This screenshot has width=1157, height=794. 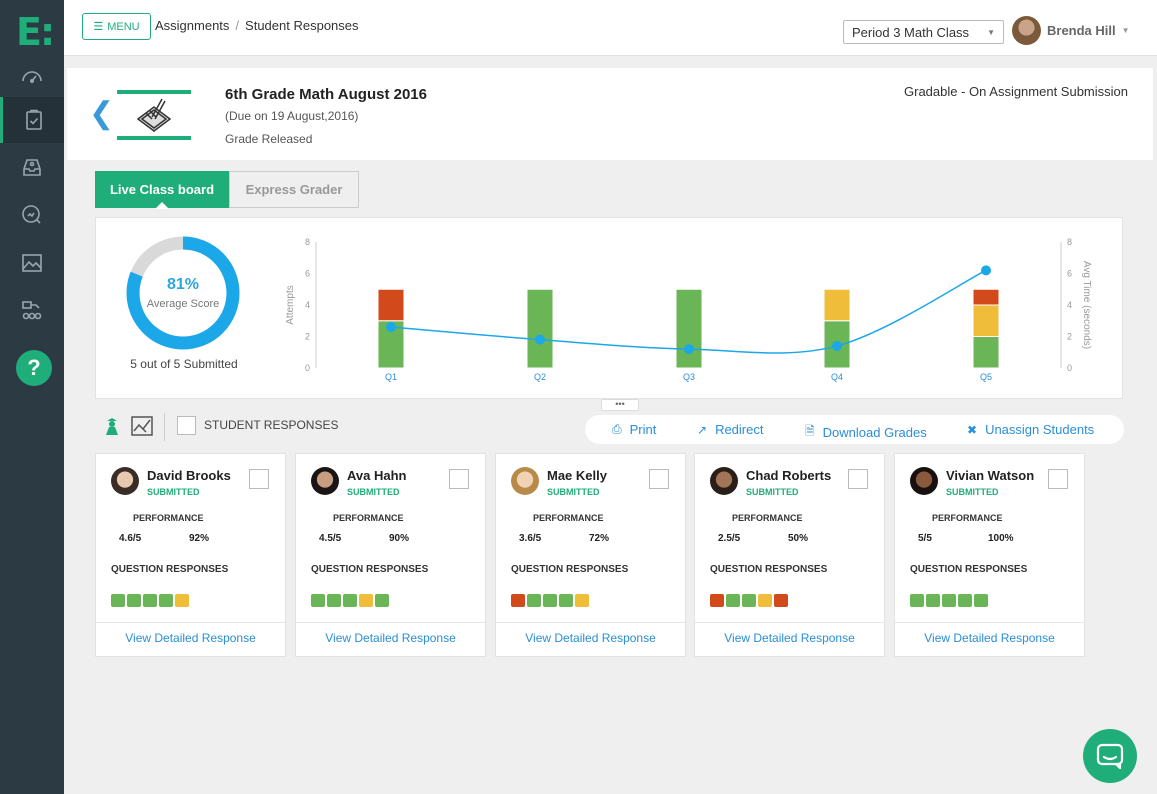 I want to click on print-label: Print, so click(x=643, y=429).